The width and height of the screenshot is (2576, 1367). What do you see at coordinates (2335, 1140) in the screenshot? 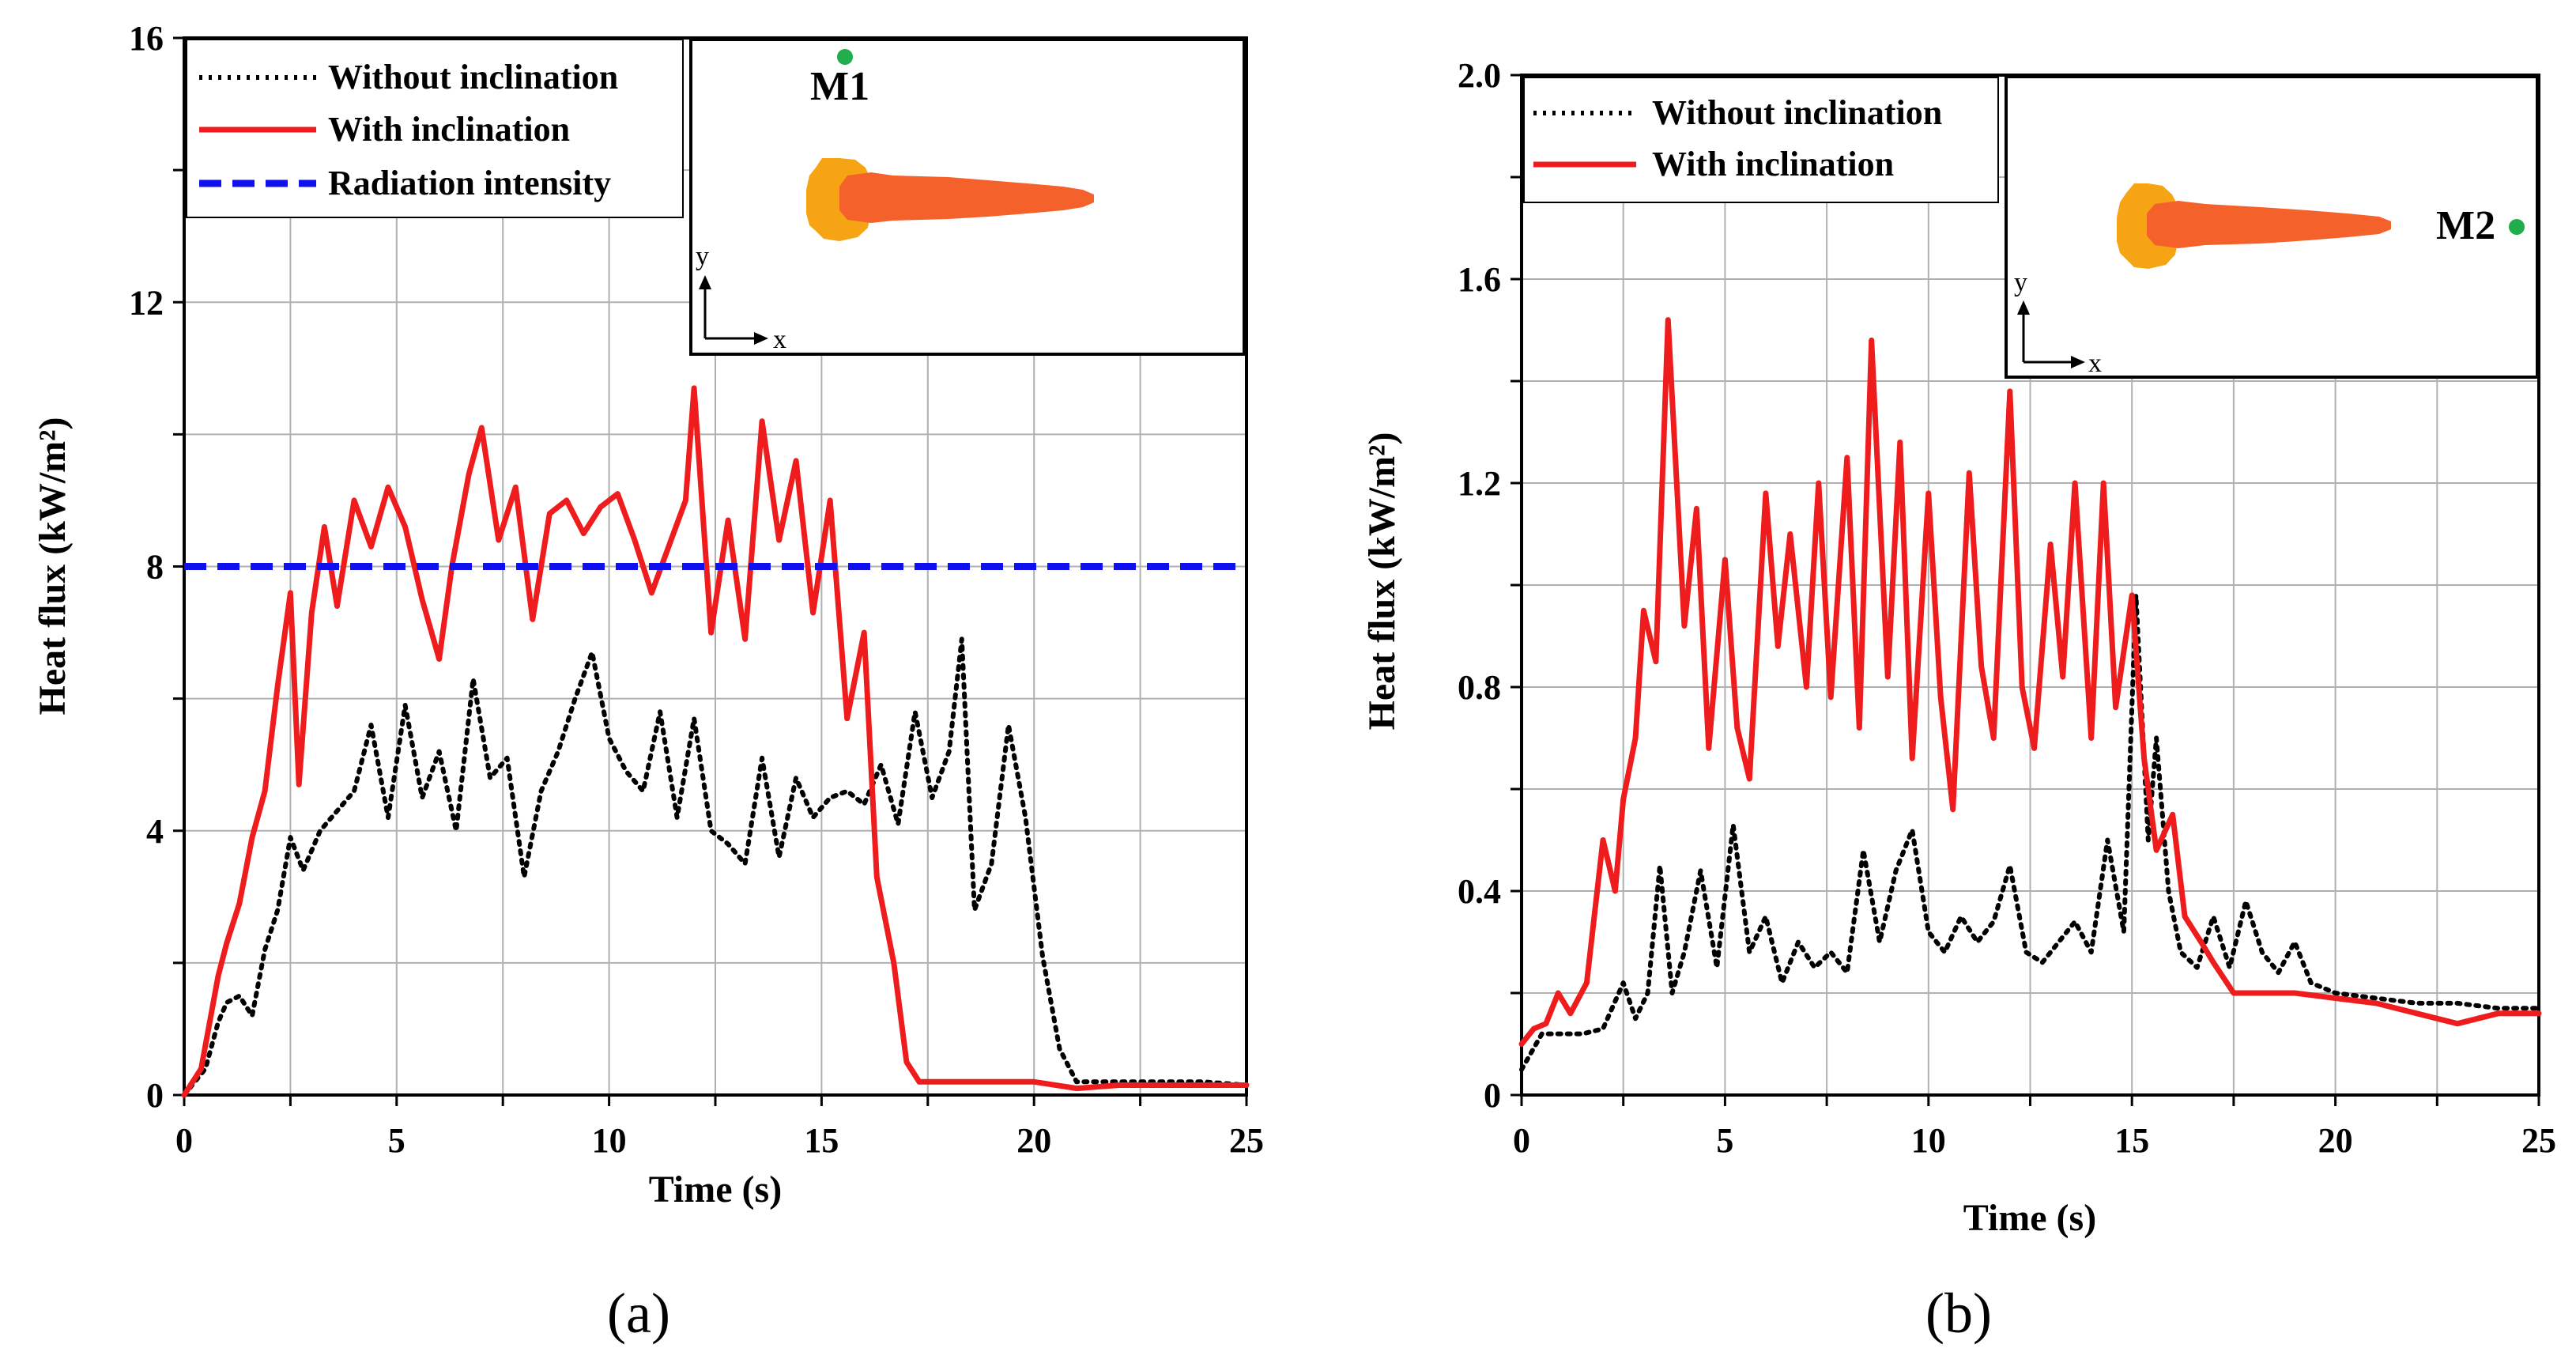
I see `panel-b-xtick-label: 20` at bounding box center [2335, 1140].